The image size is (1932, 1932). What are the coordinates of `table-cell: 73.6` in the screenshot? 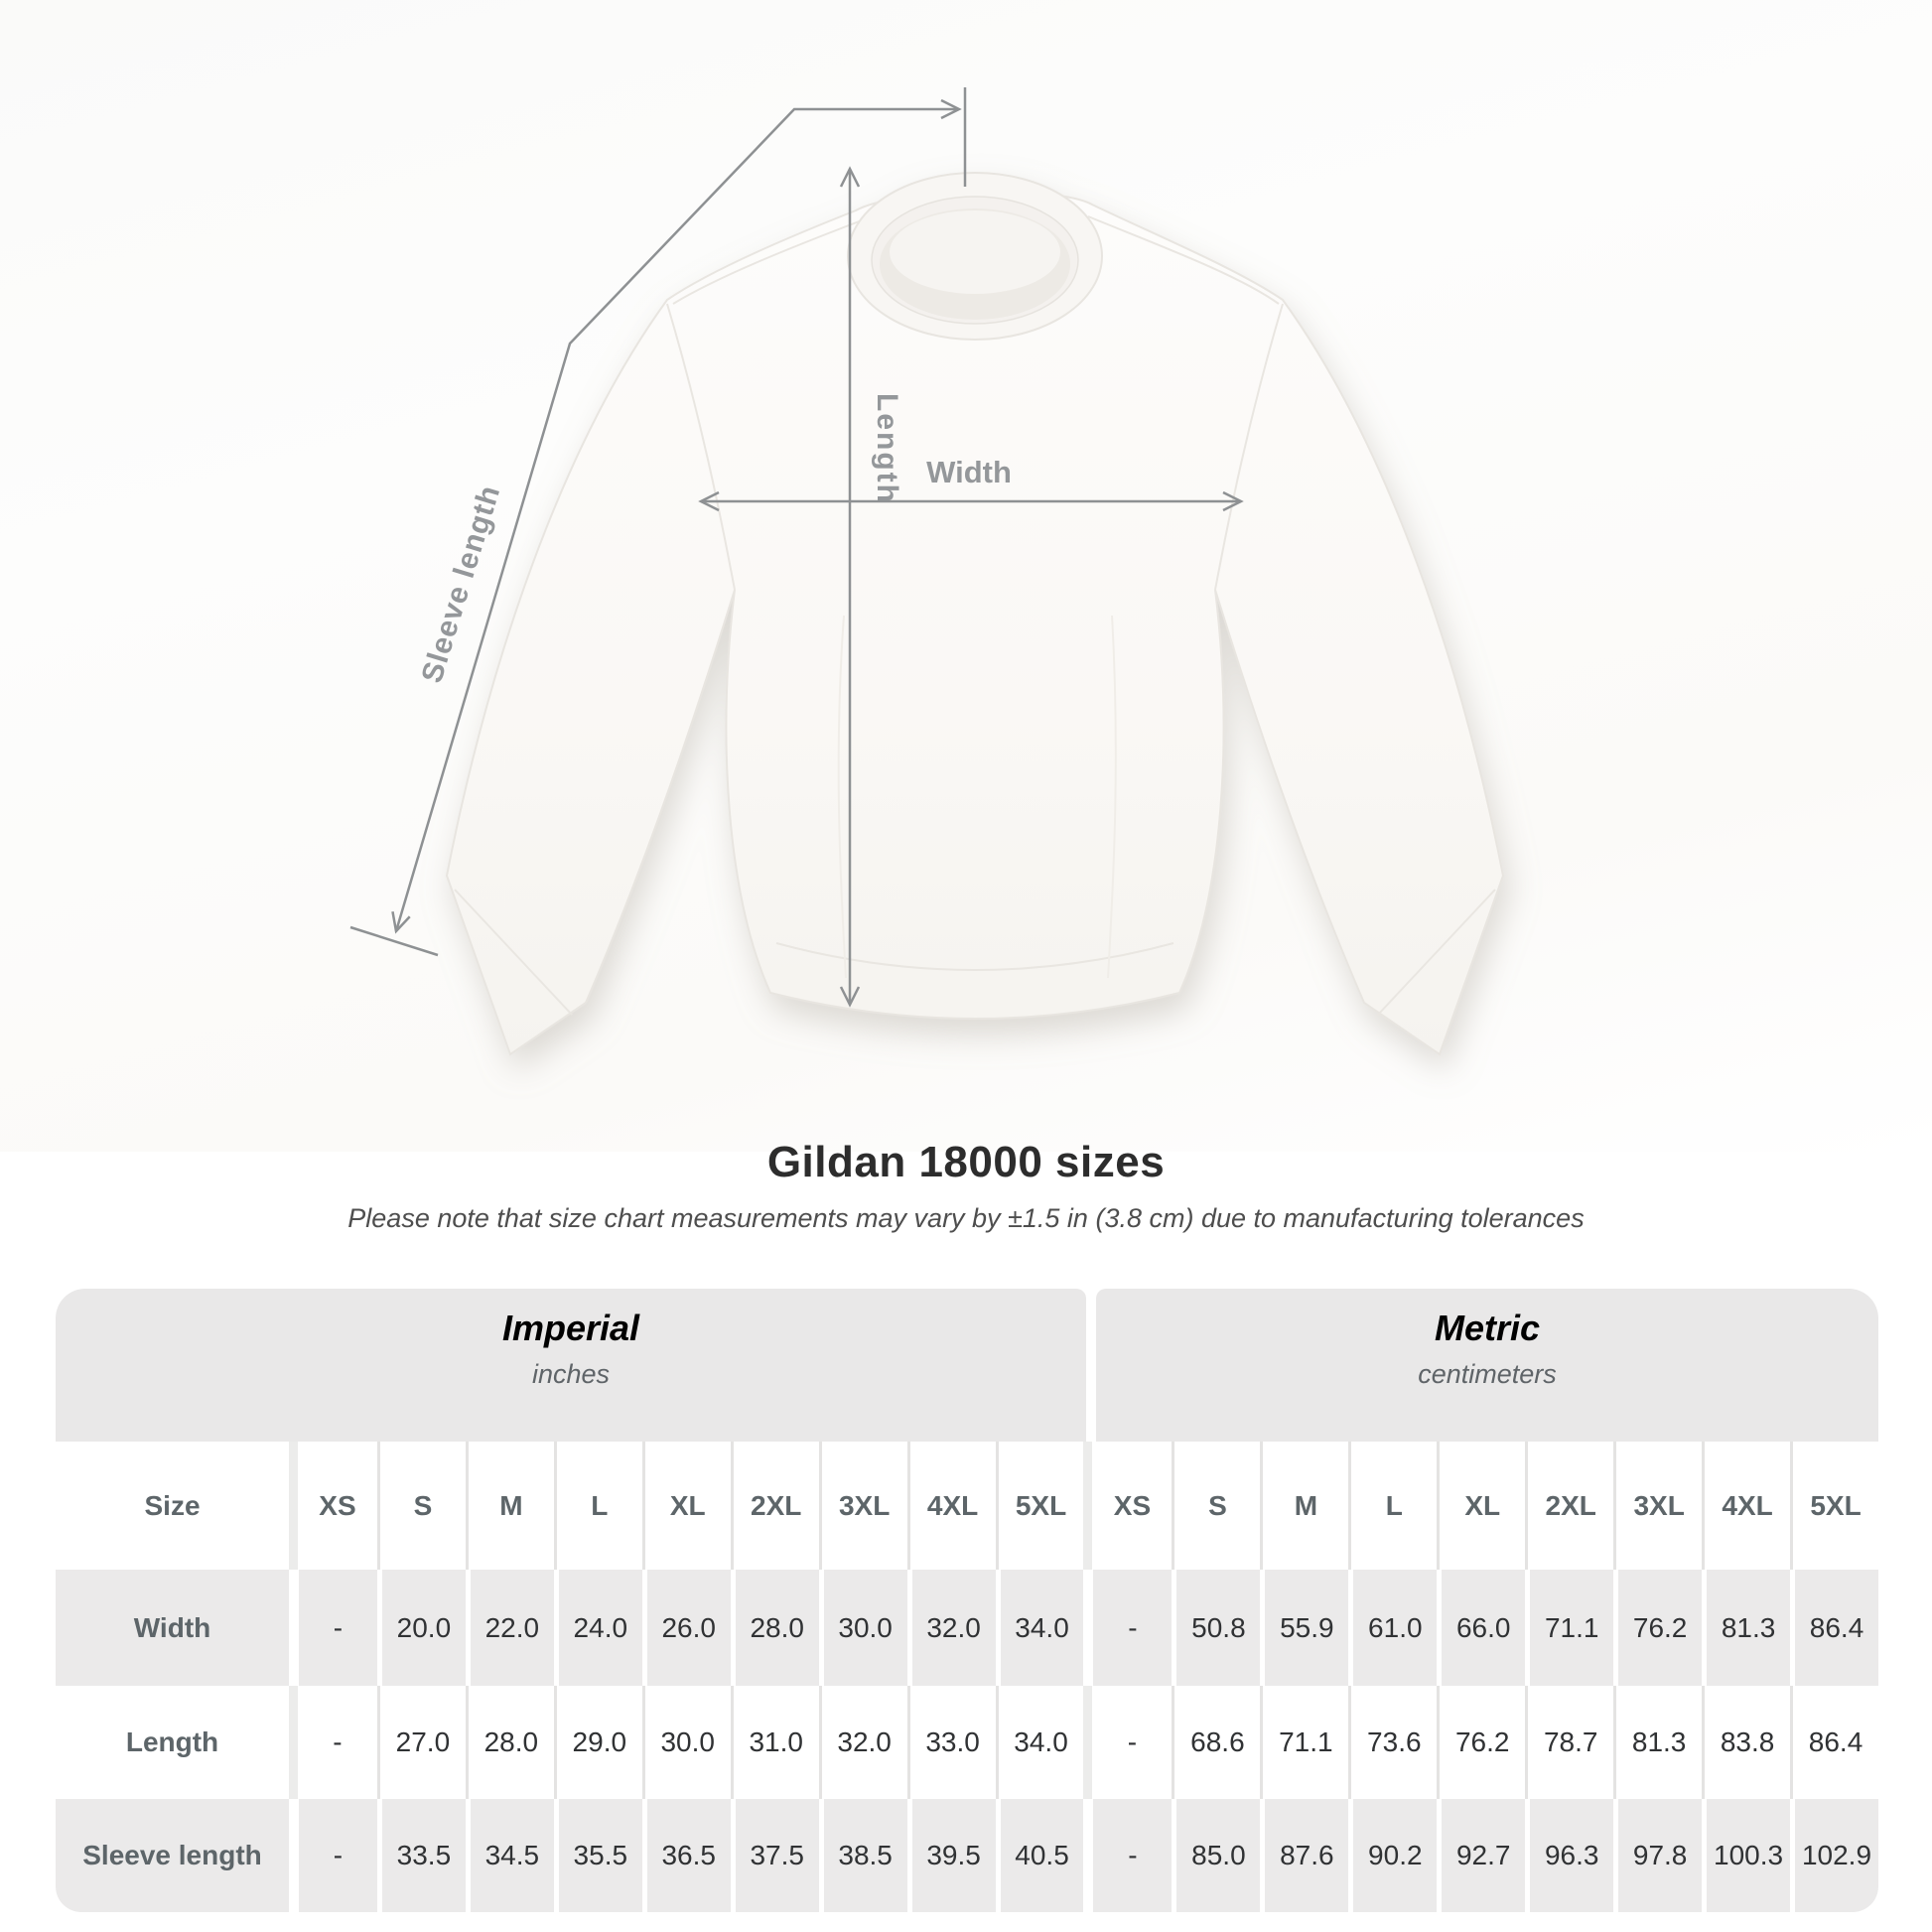 It's located at (1393, 1743).